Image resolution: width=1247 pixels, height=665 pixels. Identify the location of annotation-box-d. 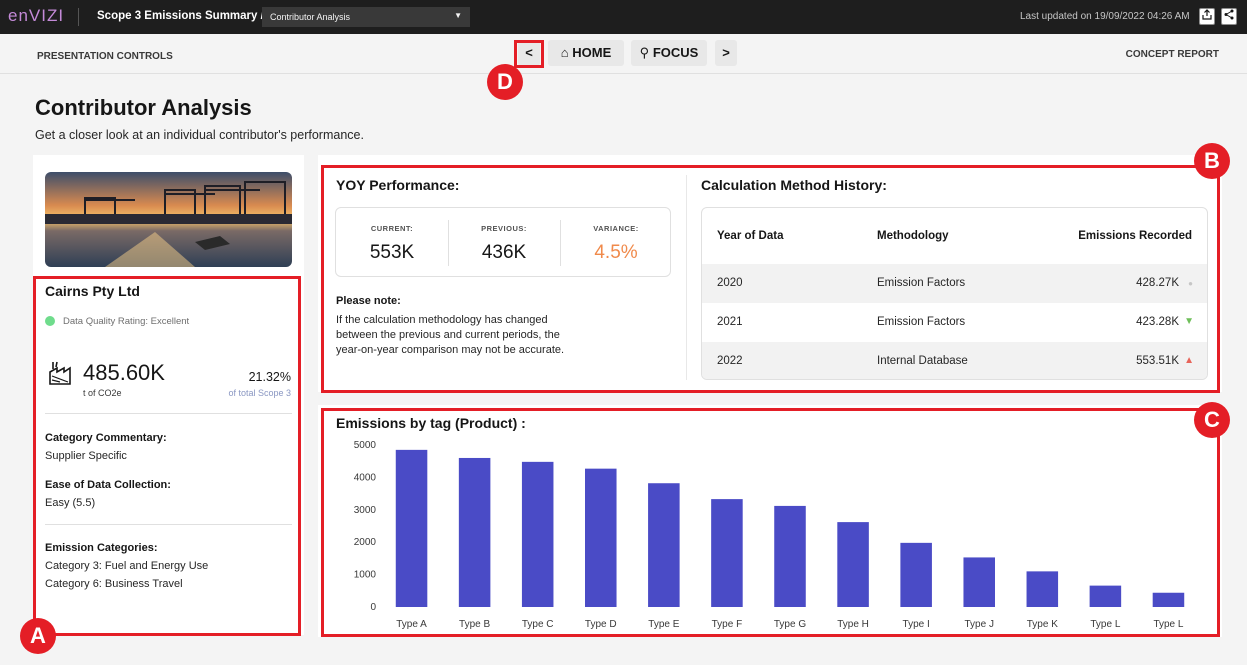
(529, 54).